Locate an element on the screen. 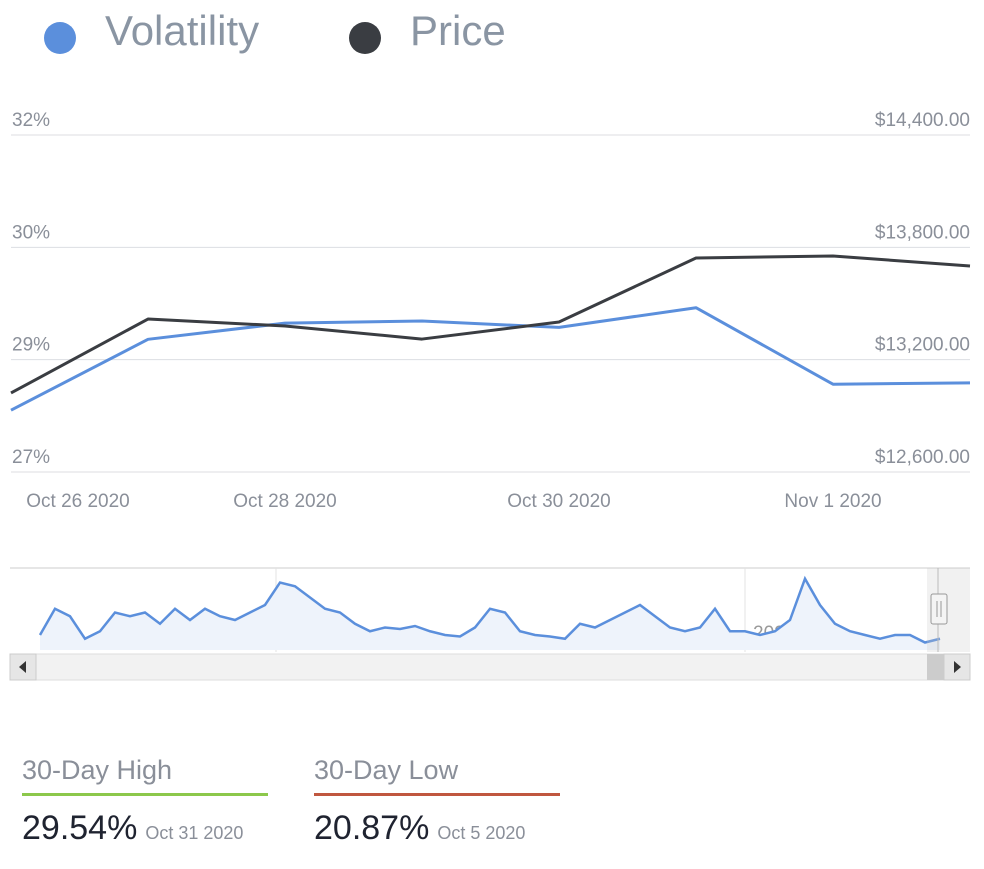 This screenshot has height=869, width=984. y-tick-label: 30% is located at coordinates (31, 232).